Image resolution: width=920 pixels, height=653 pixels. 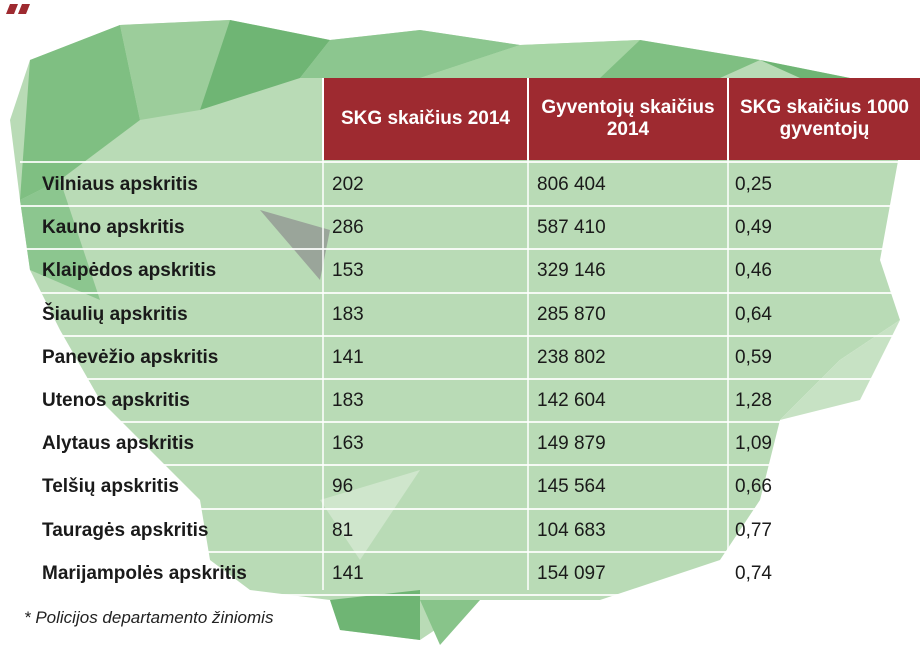 I want to click on cell-value: 163, so click(x=348, y=444).